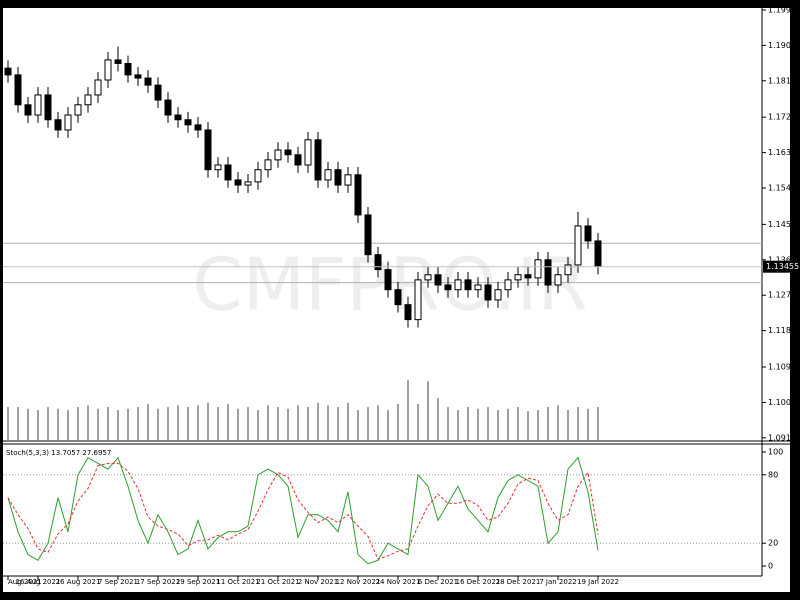 This screenshot has width=800, height=600. What do you see at coordinates (782, 266) in the screenshot?
I see `current-price-label: 1.13455` at bounding box center [782, 266].